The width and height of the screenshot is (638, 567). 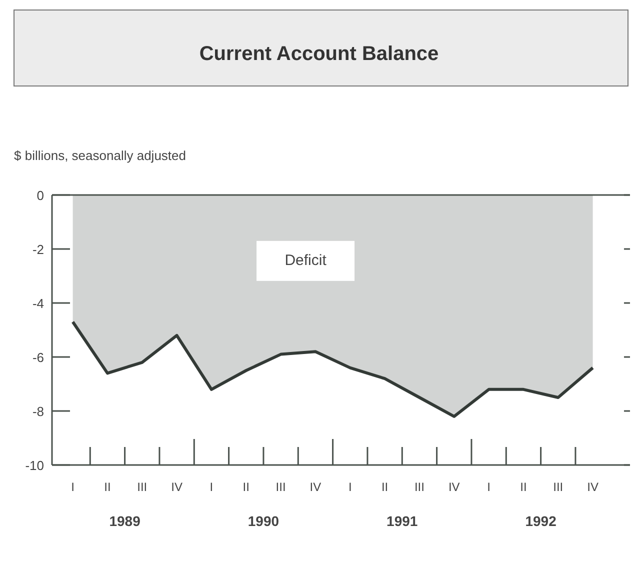 I want to click on text: 1989, so click(x=125, y=521).